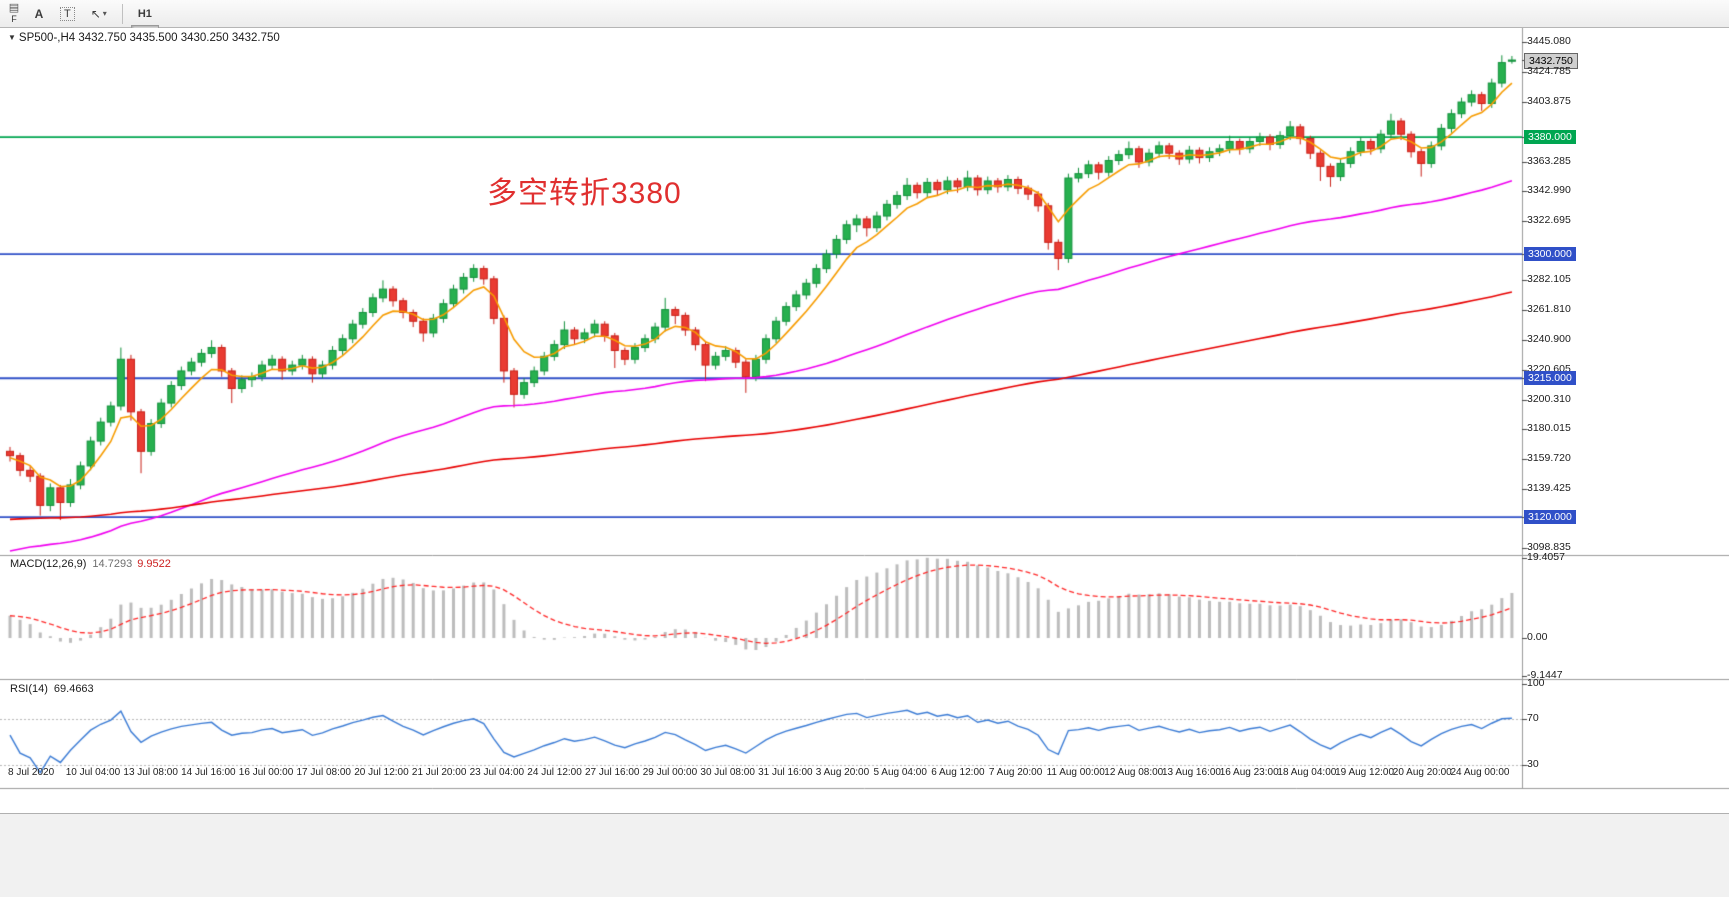 The image size is (1729, 897). I want to click on price-axis-label: 3424.785, so click(1549, 70).